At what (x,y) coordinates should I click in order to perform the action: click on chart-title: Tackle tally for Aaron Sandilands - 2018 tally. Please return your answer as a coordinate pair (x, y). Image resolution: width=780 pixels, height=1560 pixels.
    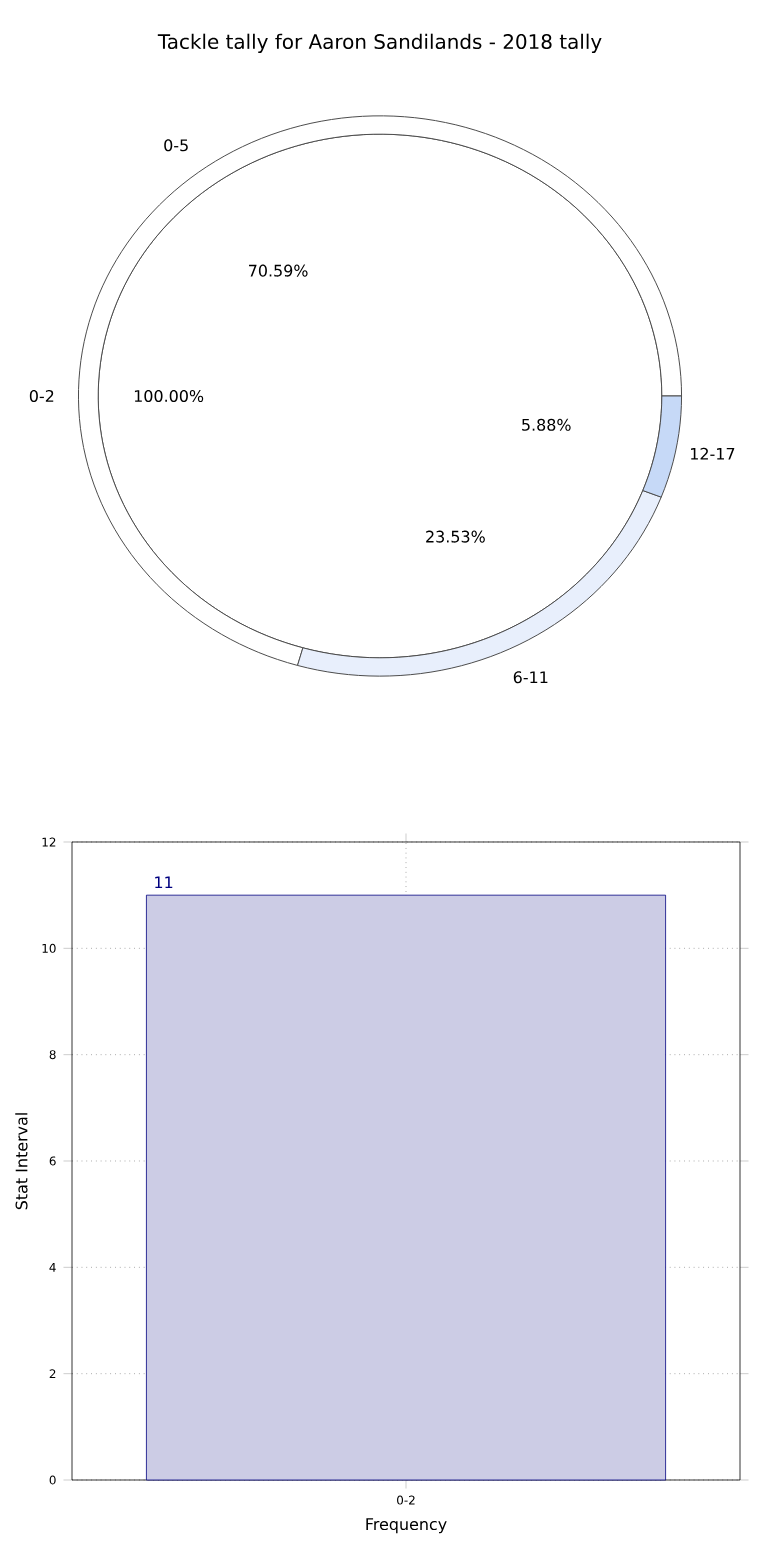
    Looking at the image, I should click on (379, 43).